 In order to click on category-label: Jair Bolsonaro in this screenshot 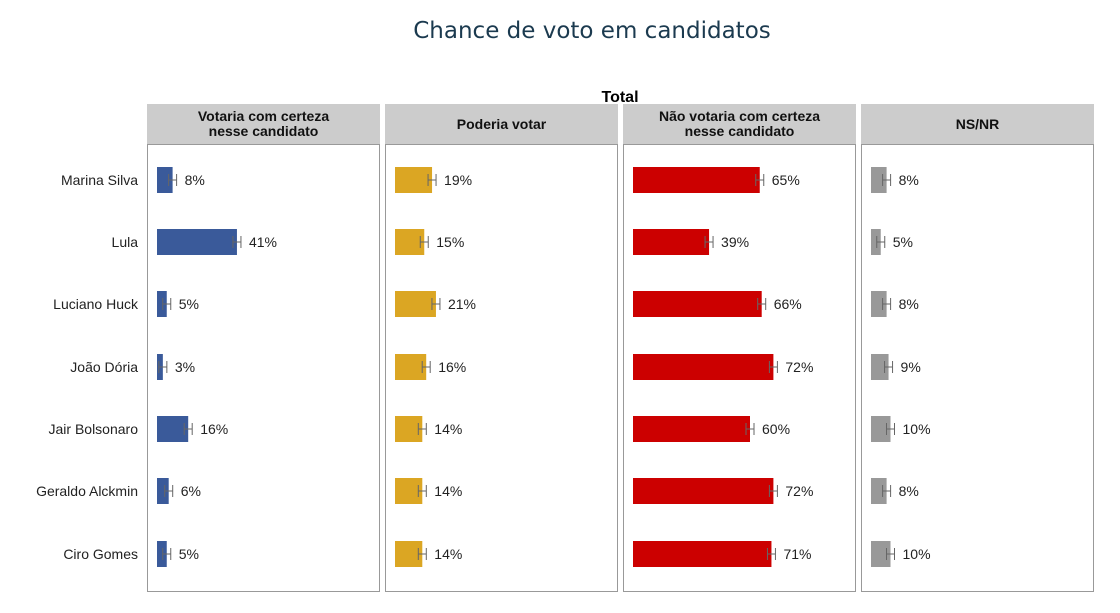, I will do `click(94, 429)`.